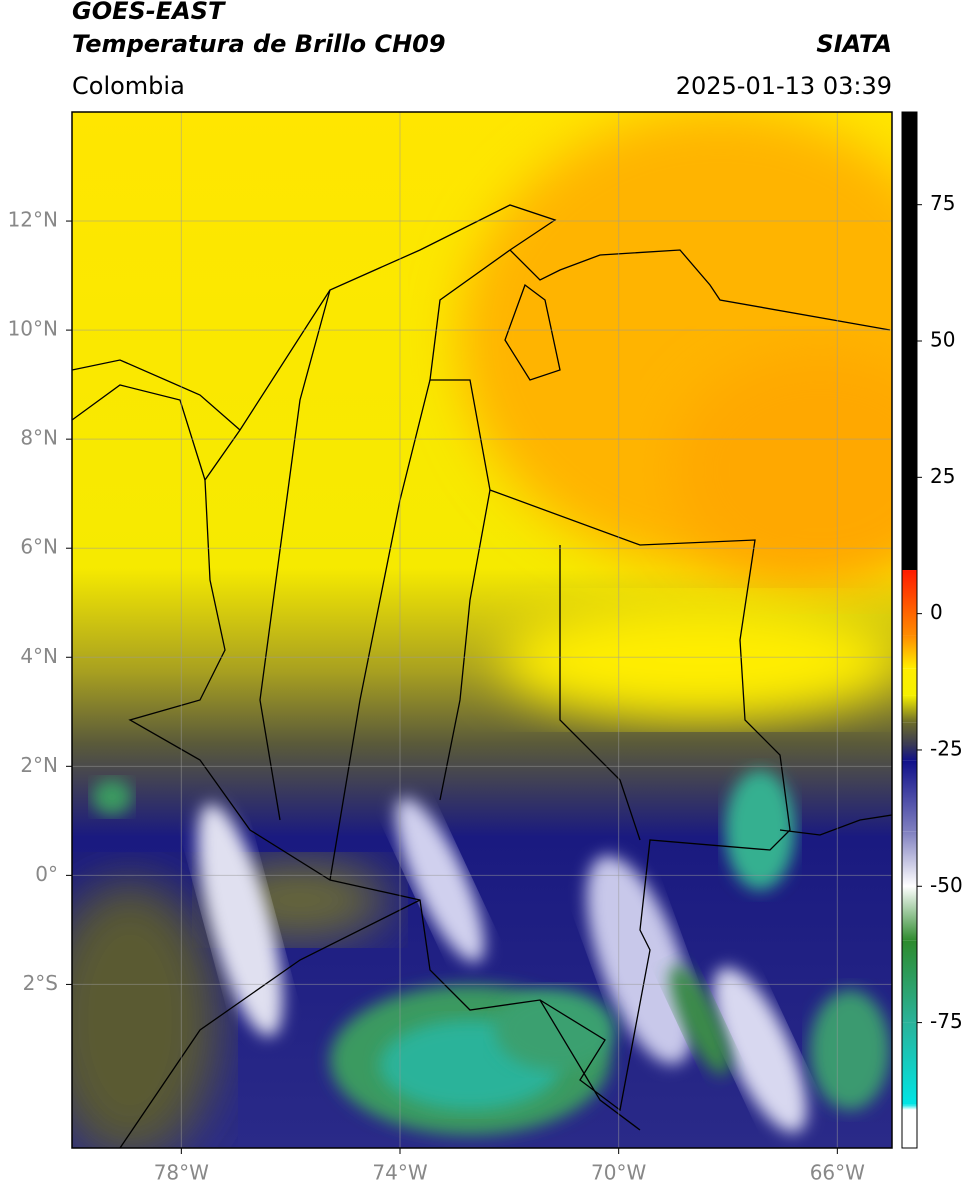 Image resolution: width=966 pixels, height=1190 pixels. What do you see at coordinates (942, 476) in the screenshot?
I see `colorbar-tick-label: 25` at bounding box center [942, 476].